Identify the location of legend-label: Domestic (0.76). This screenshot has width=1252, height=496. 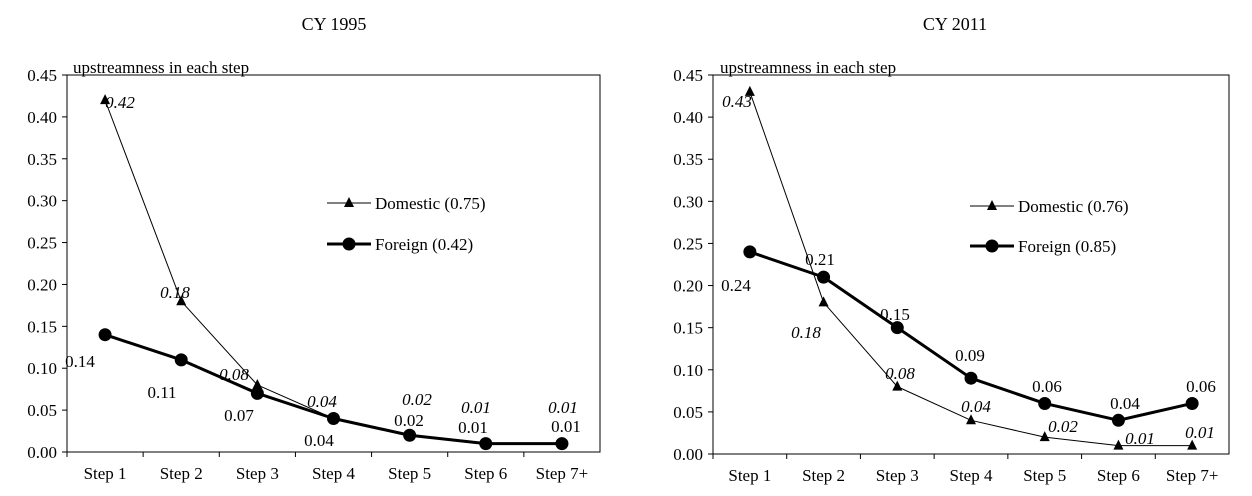
(1073, 206).